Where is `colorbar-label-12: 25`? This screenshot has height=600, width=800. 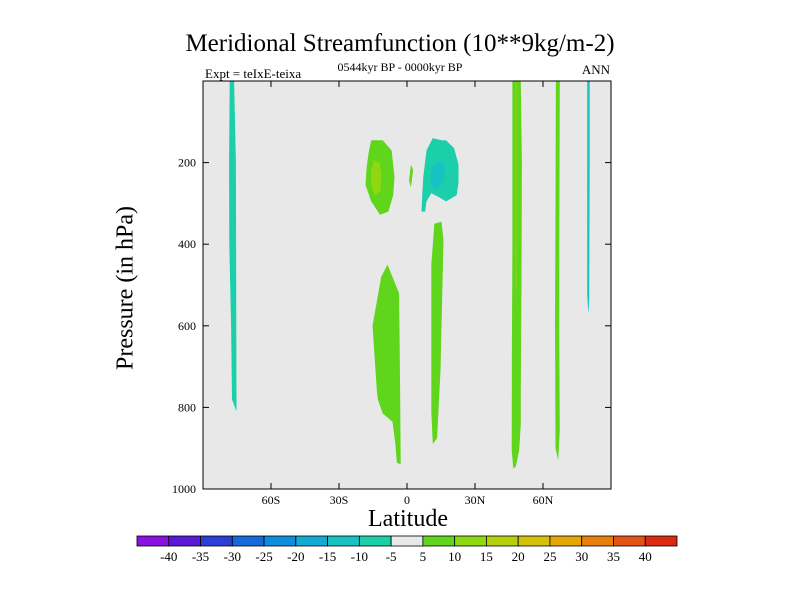 colorbar-label-12: 25 is located at coordinates (549, 556).